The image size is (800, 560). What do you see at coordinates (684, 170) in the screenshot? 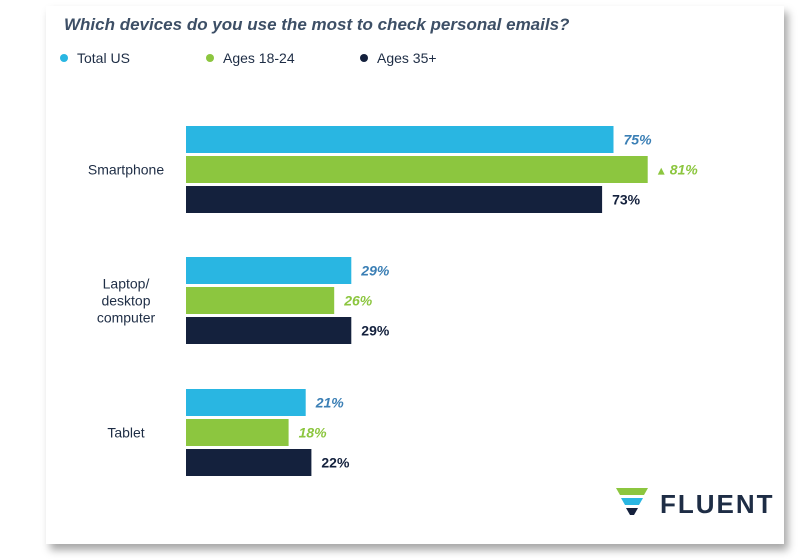
I see `data-label-ages-18-24-0: 81%` at bounding box center [684, 170].